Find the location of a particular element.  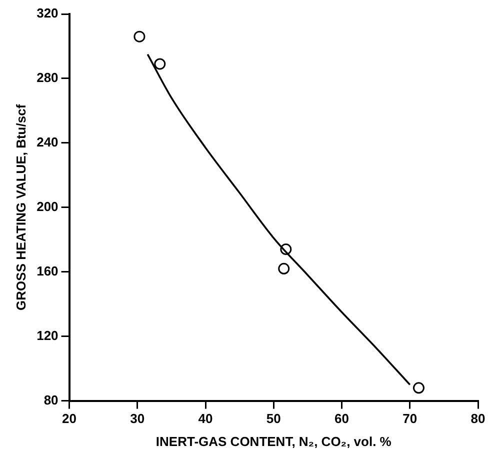

x-tick-label: 50 is located at coordinates (273, 418).